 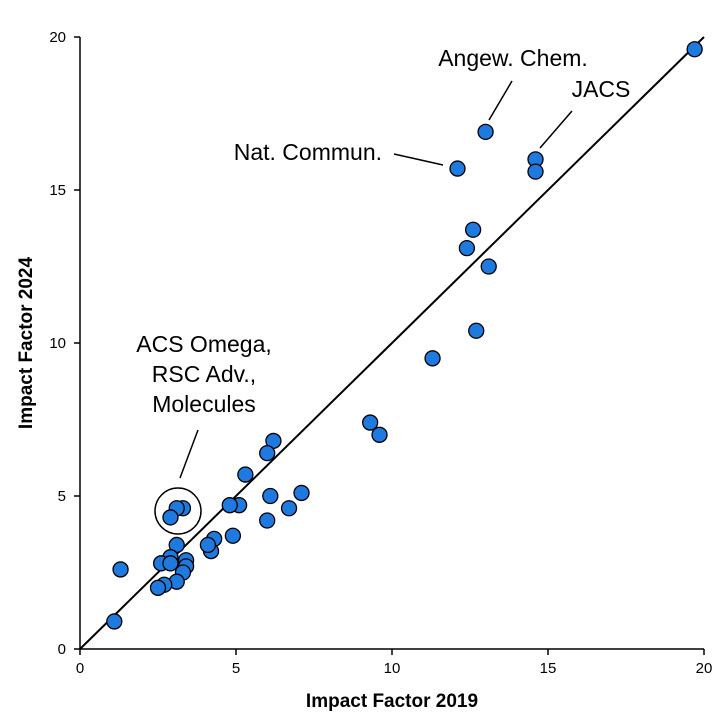 I want to click on x-tick-label: 20, so click(x=704, y=668).